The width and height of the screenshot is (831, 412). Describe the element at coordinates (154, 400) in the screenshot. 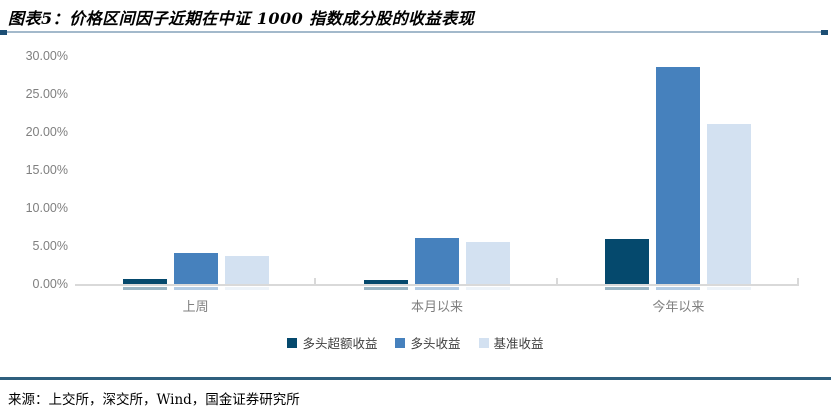

I see `source-note: 来源：上交所，深交所，Wind，国金证券研究所` at that location.